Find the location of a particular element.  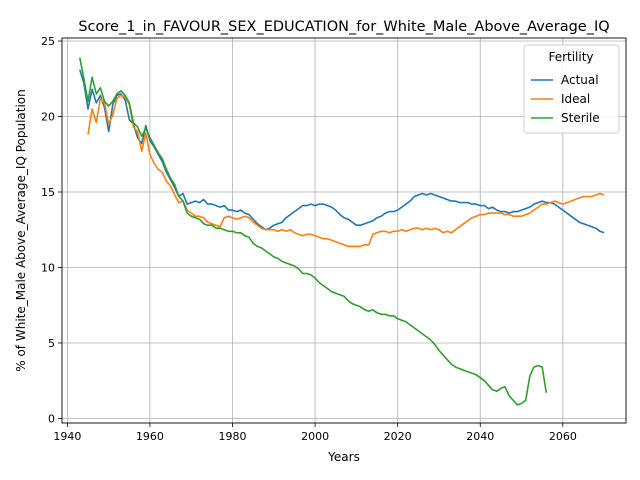

x-tick-label: 2020 is located at coordinates (398, 436).